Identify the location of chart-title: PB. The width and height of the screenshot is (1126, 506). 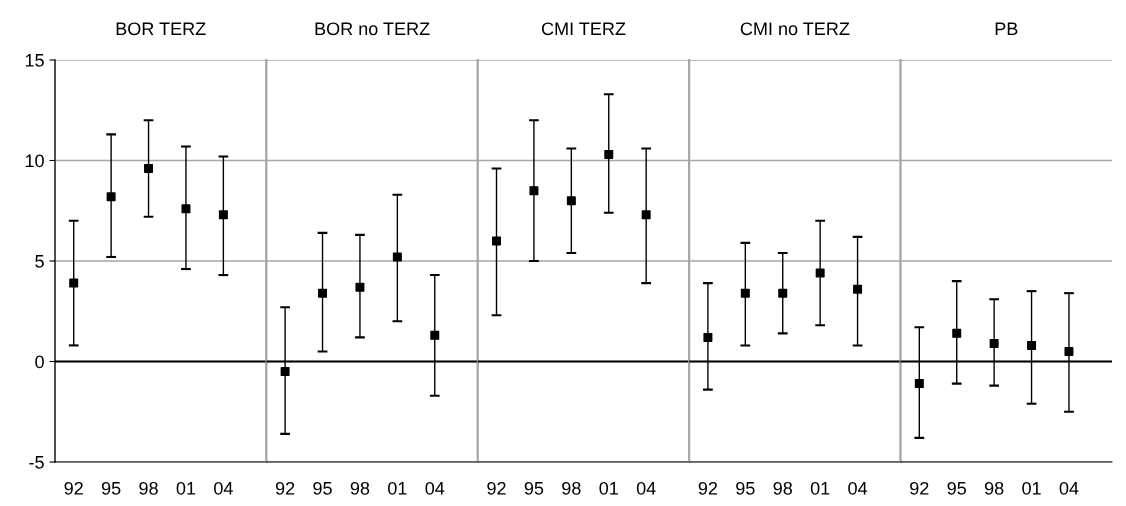
(1006, 28).